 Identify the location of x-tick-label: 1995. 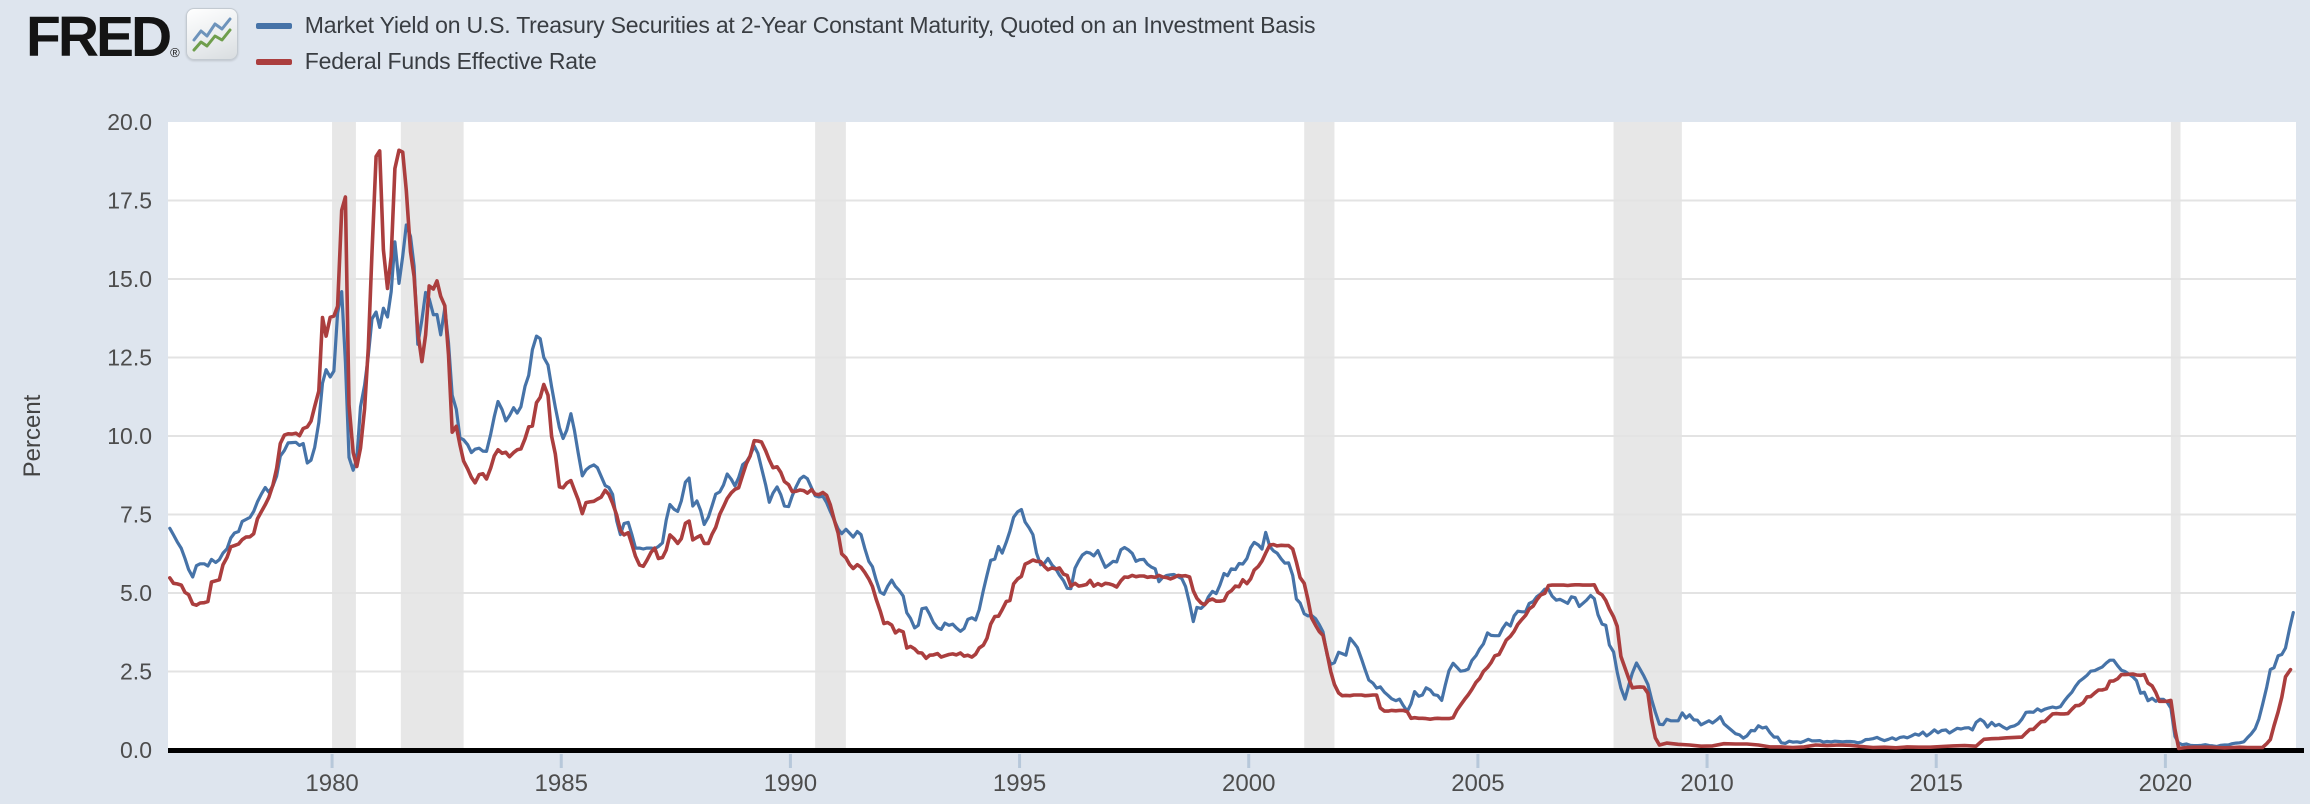
(1019, 783).